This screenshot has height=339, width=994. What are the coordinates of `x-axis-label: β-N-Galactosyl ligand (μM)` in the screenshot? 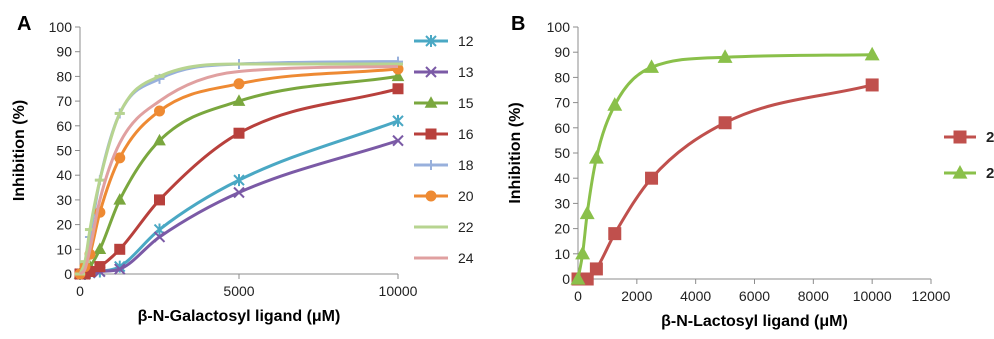 It's located at (239, 316).